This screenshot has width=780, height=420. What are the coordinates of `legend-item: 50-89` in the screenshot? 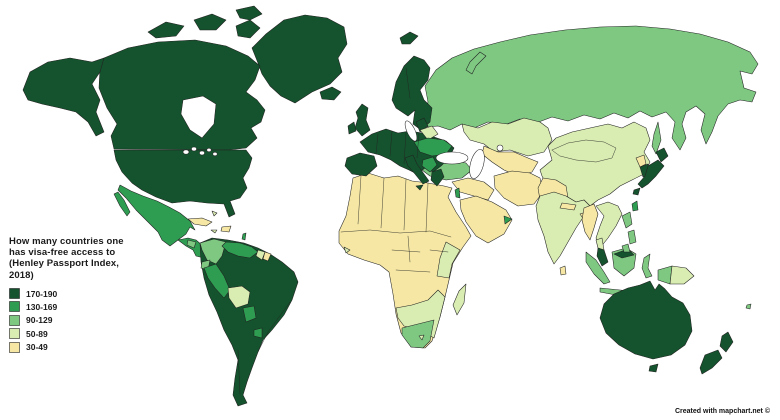 It's located at (84, 333).